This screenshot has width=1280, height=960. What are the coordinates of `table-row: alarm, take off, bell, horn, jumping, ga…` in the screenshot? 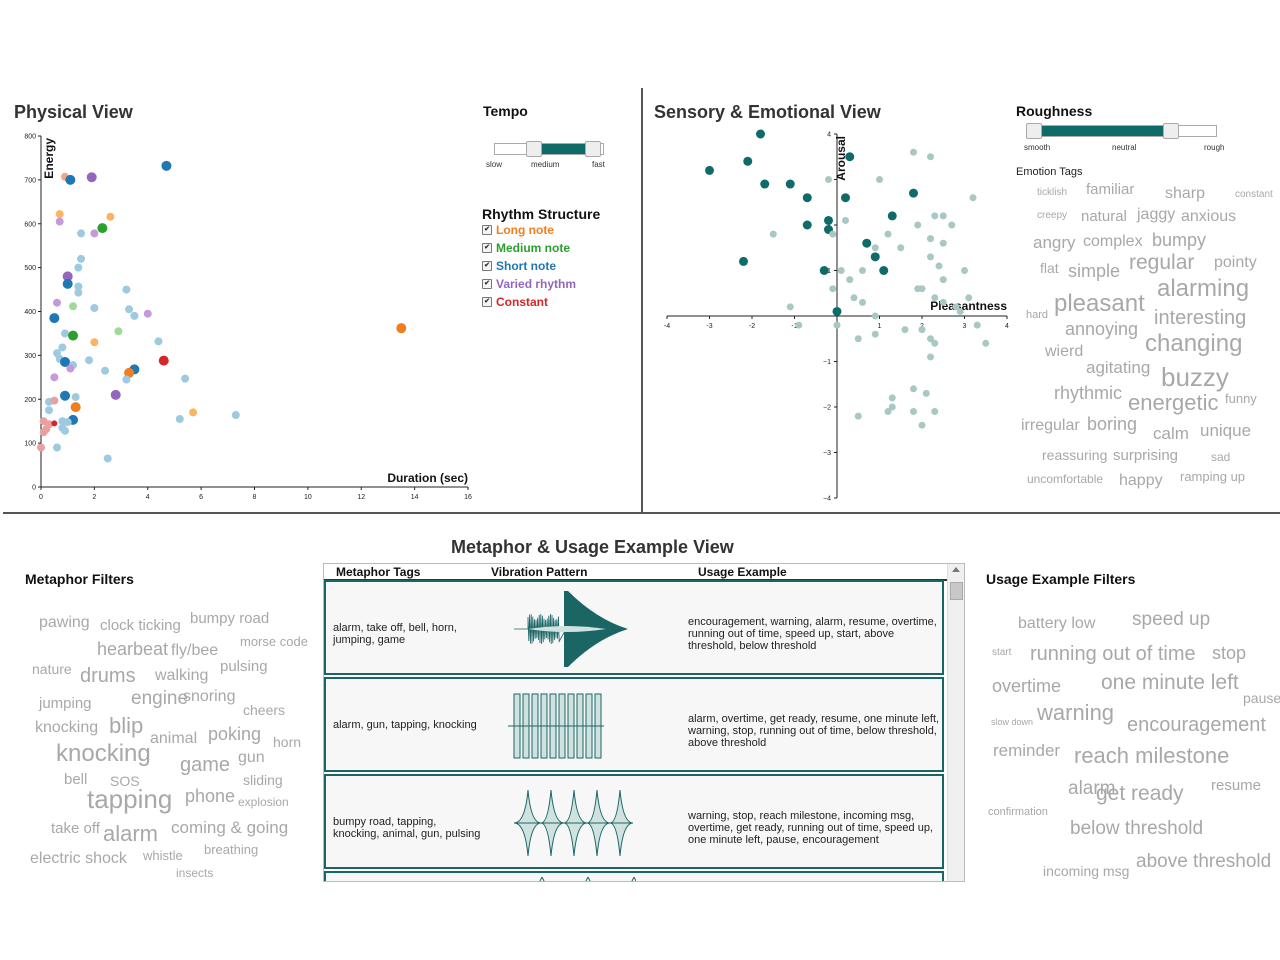 It's located at (634, 627).